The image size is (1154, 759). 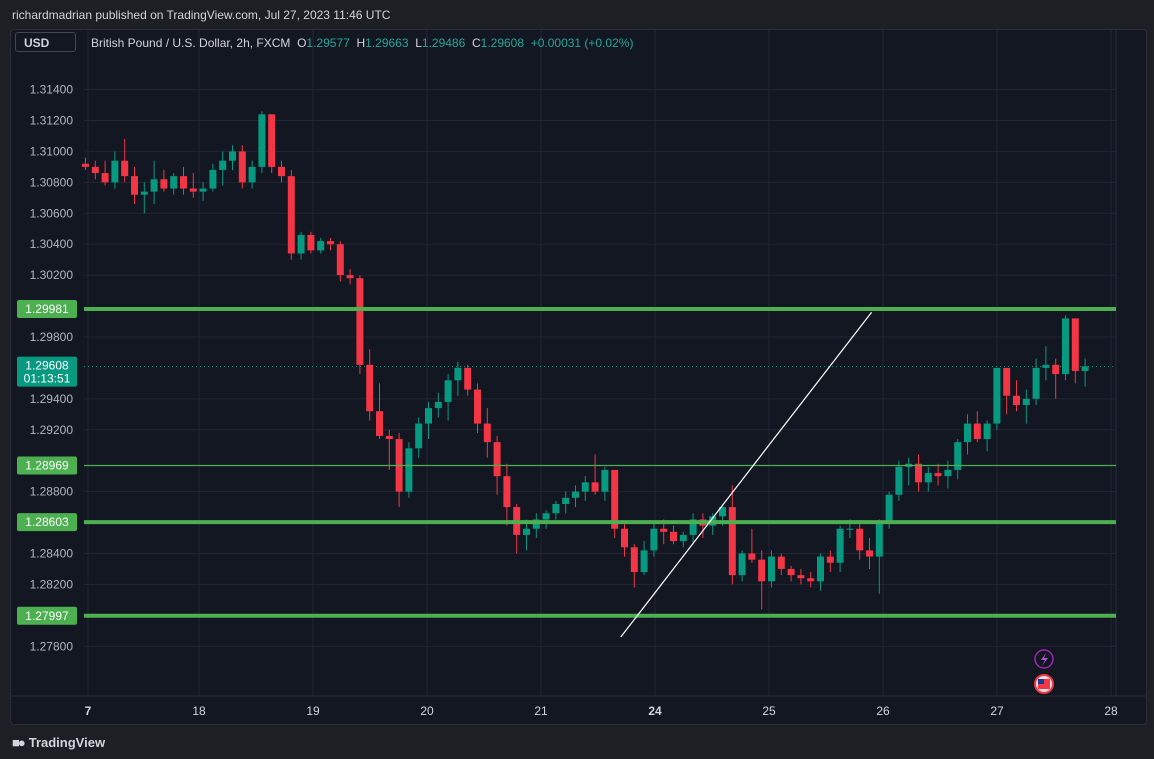 What do you see at coordinates (52, 275) in the screenshot?
I see `y-tick-label: 1.30200` at bounding box center [52, 275].